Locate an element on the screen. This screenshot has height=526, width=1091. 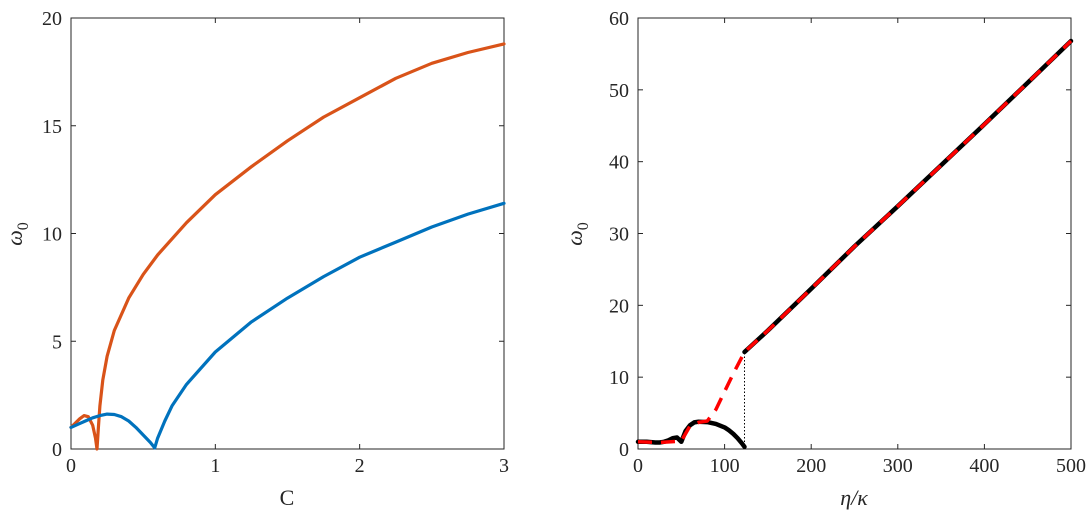
right-x-tick-label: 100 is located at coordinates (725, 466).